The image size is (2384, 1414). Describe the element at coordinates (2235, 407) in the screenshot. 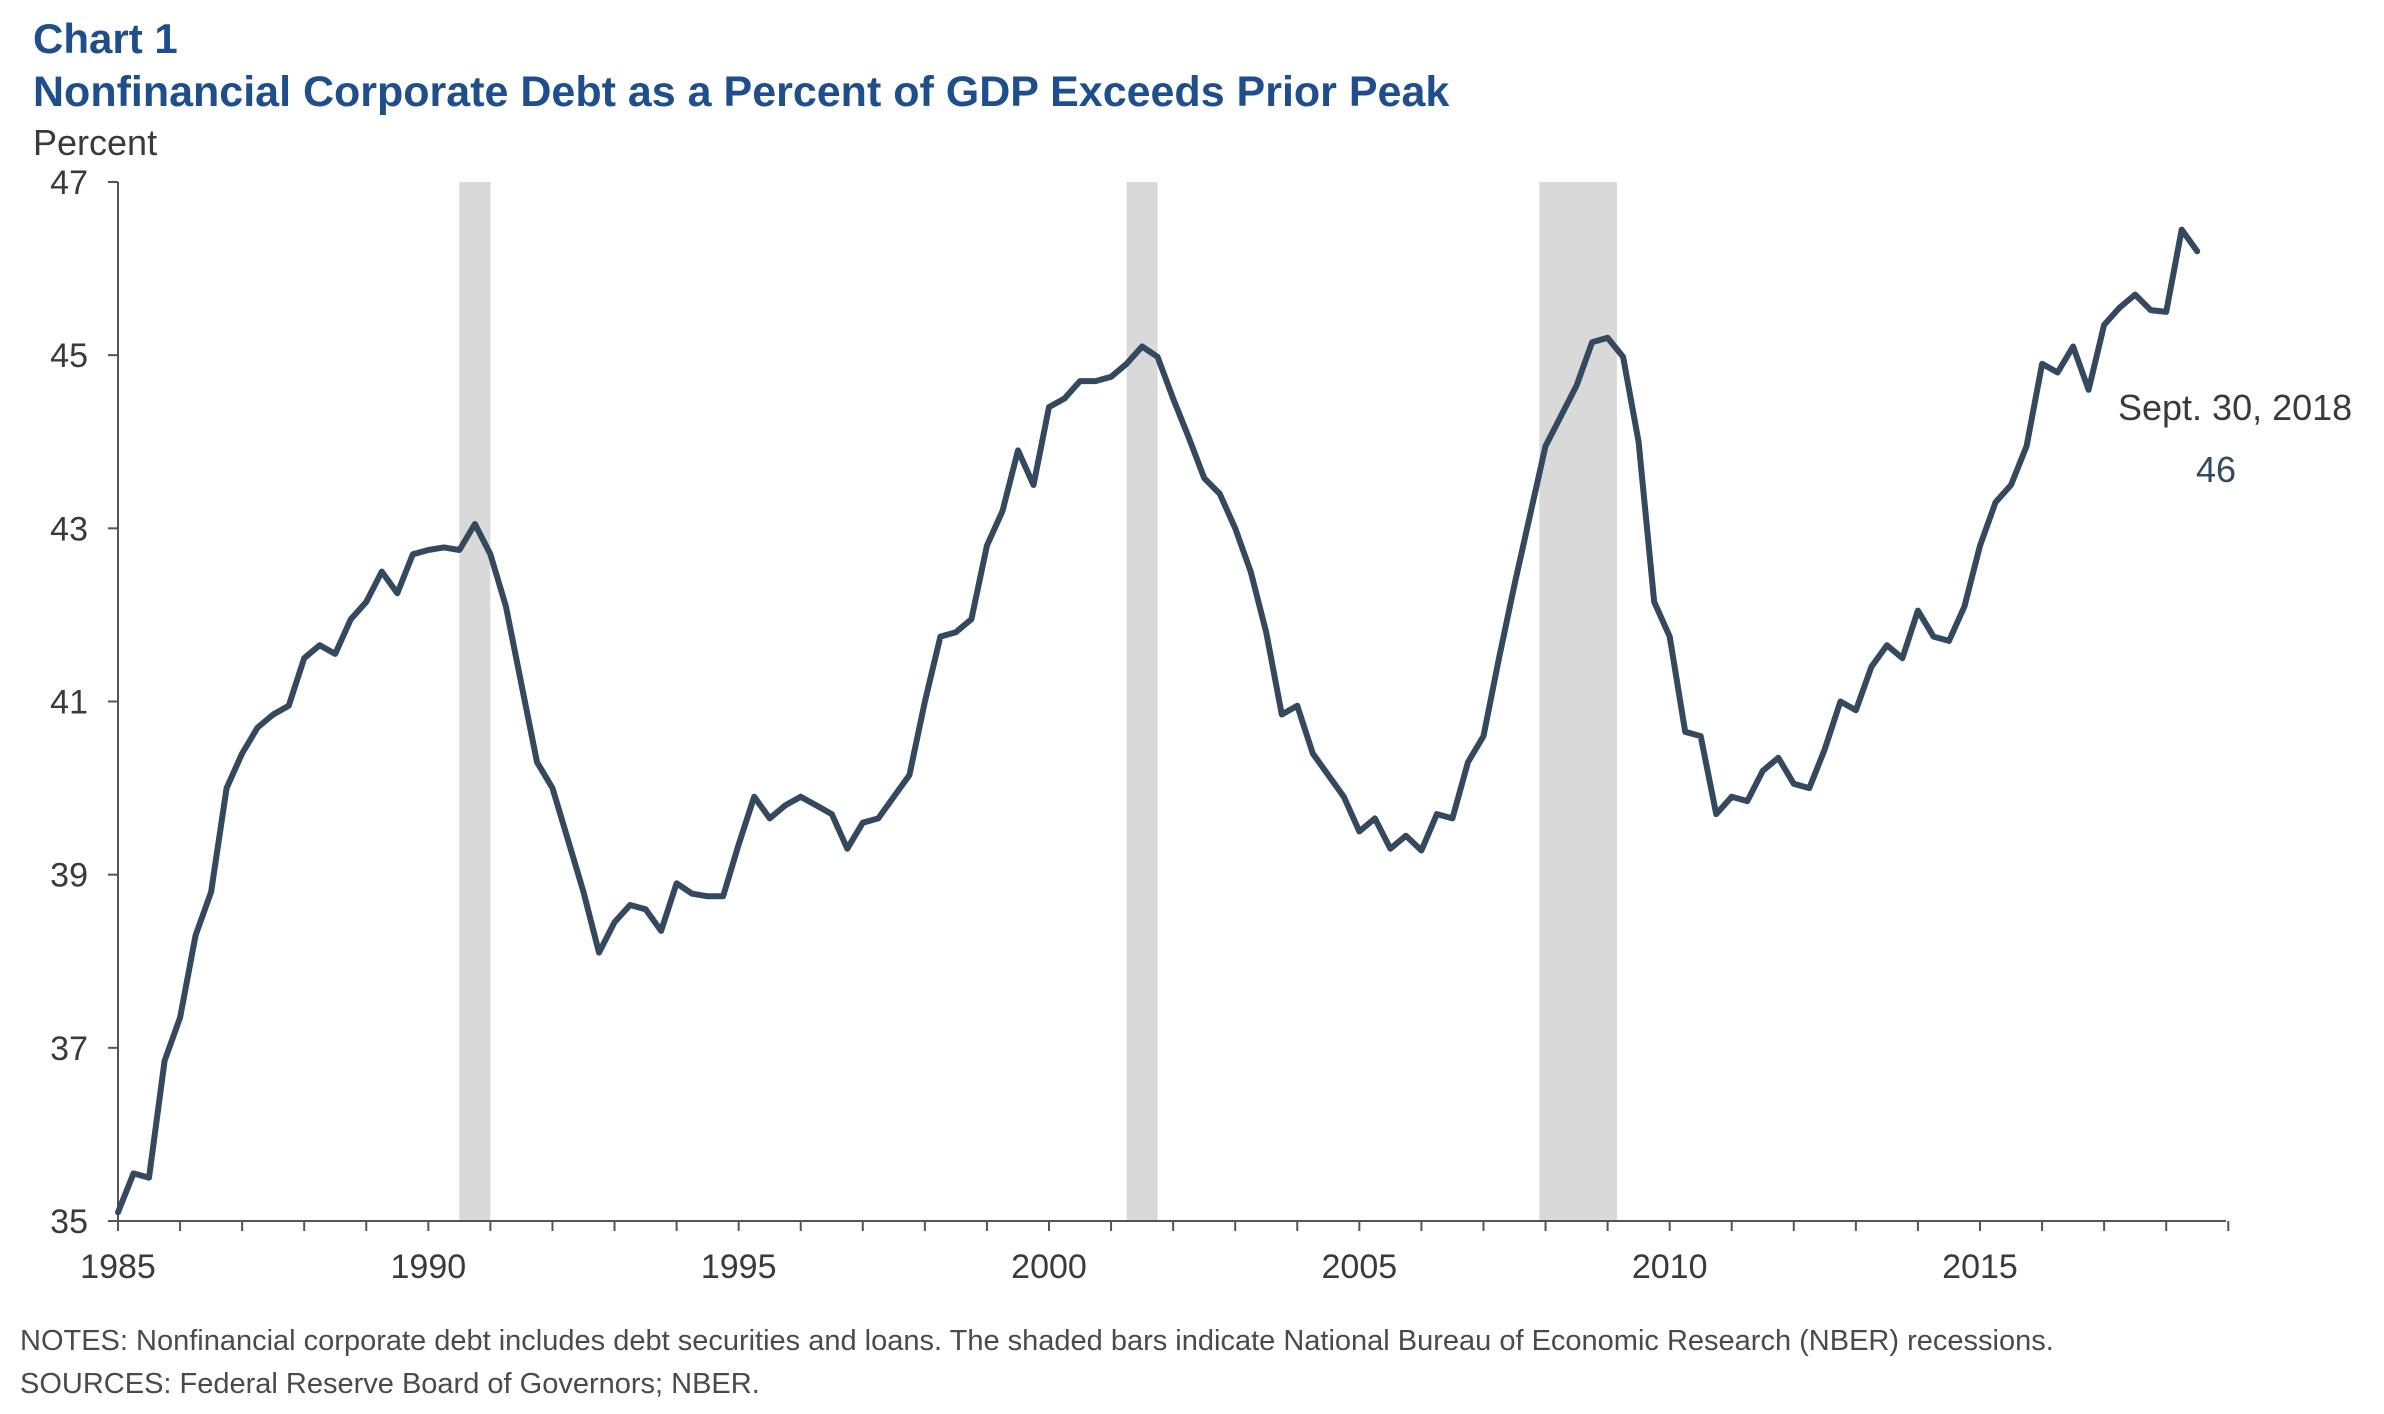

I see `annotation-date-label: Sept. 30, 2018` at that location.